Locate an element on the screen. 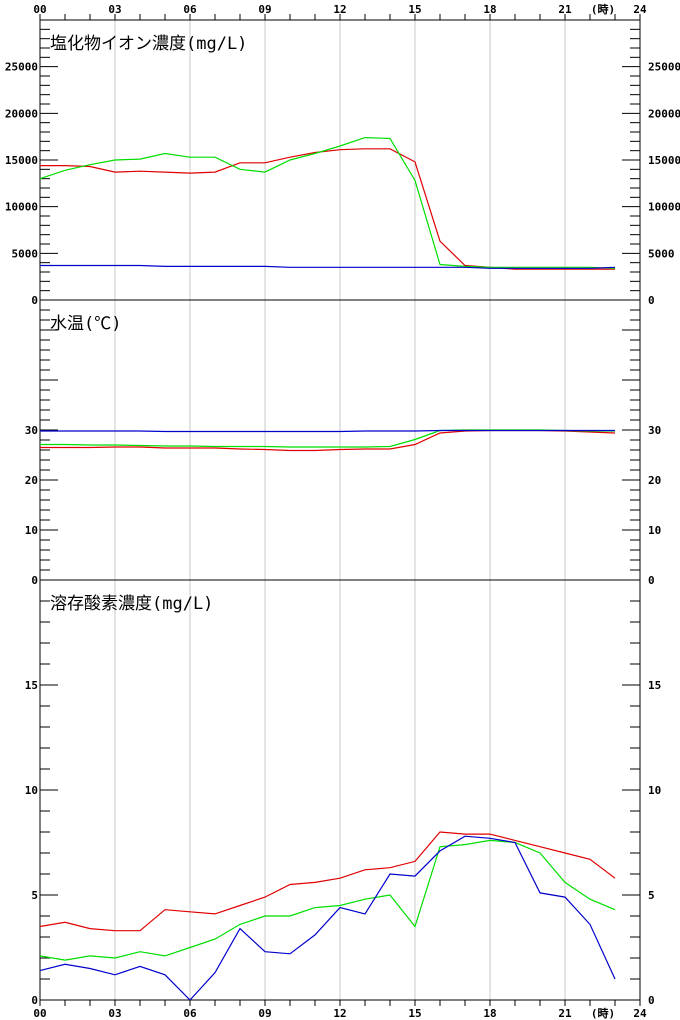  x-tick-label-top: 21 is located at coordinates (565, 9).